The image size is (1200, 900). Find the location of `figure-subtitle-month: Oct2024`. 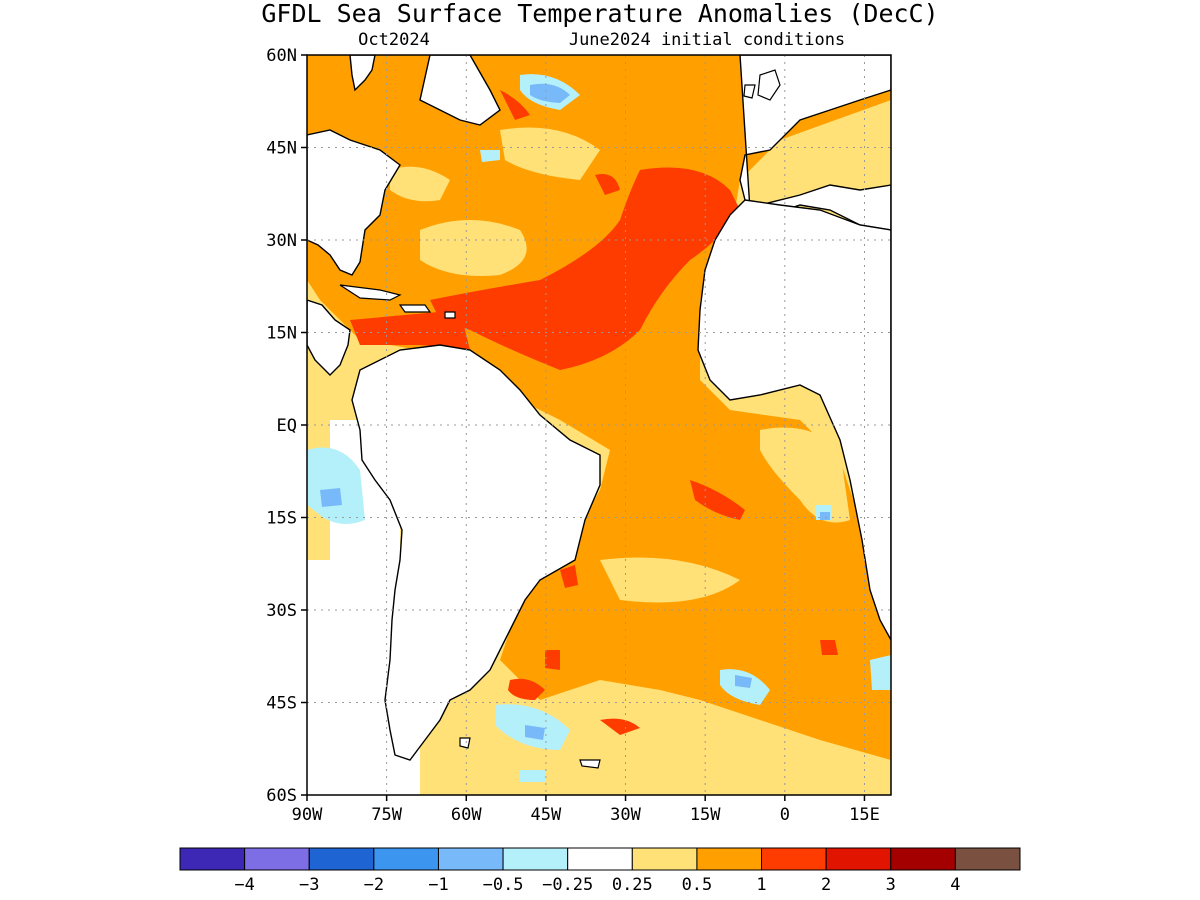

figure-subtitle-month: Oct2024 is located at coordinates (394, 40).